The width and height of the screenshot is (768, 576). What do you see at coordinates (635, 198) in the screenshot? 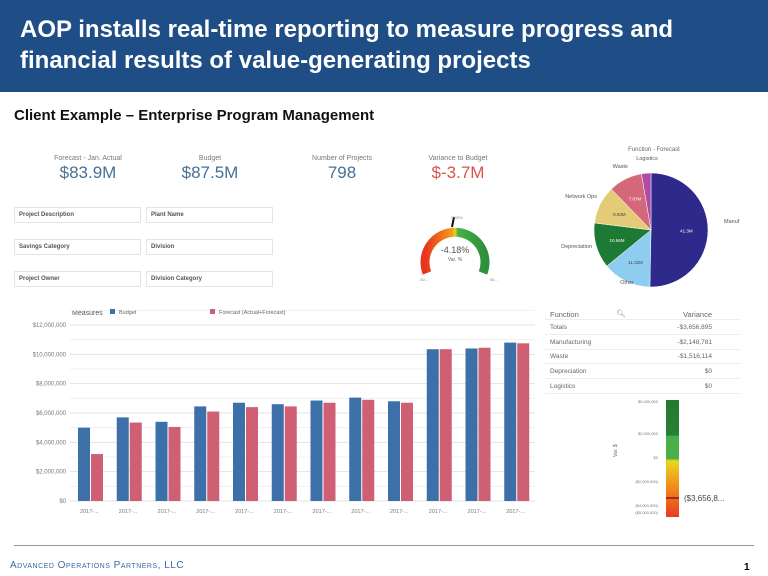
I see `pie-value-label: 7.87M` at bounding box center [635, 198].